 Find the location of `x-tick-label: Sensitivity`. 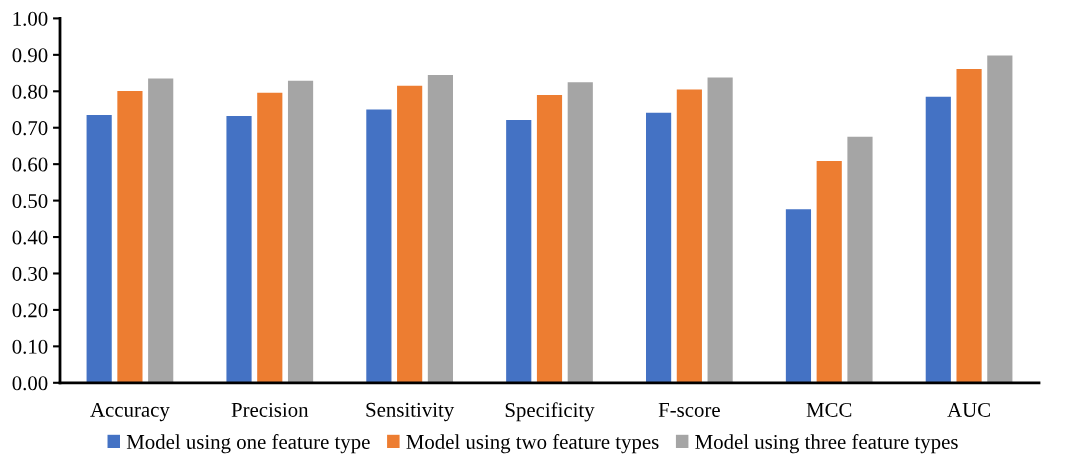

x-tick-label: Sensitivity is located at coordinates (410, 412).